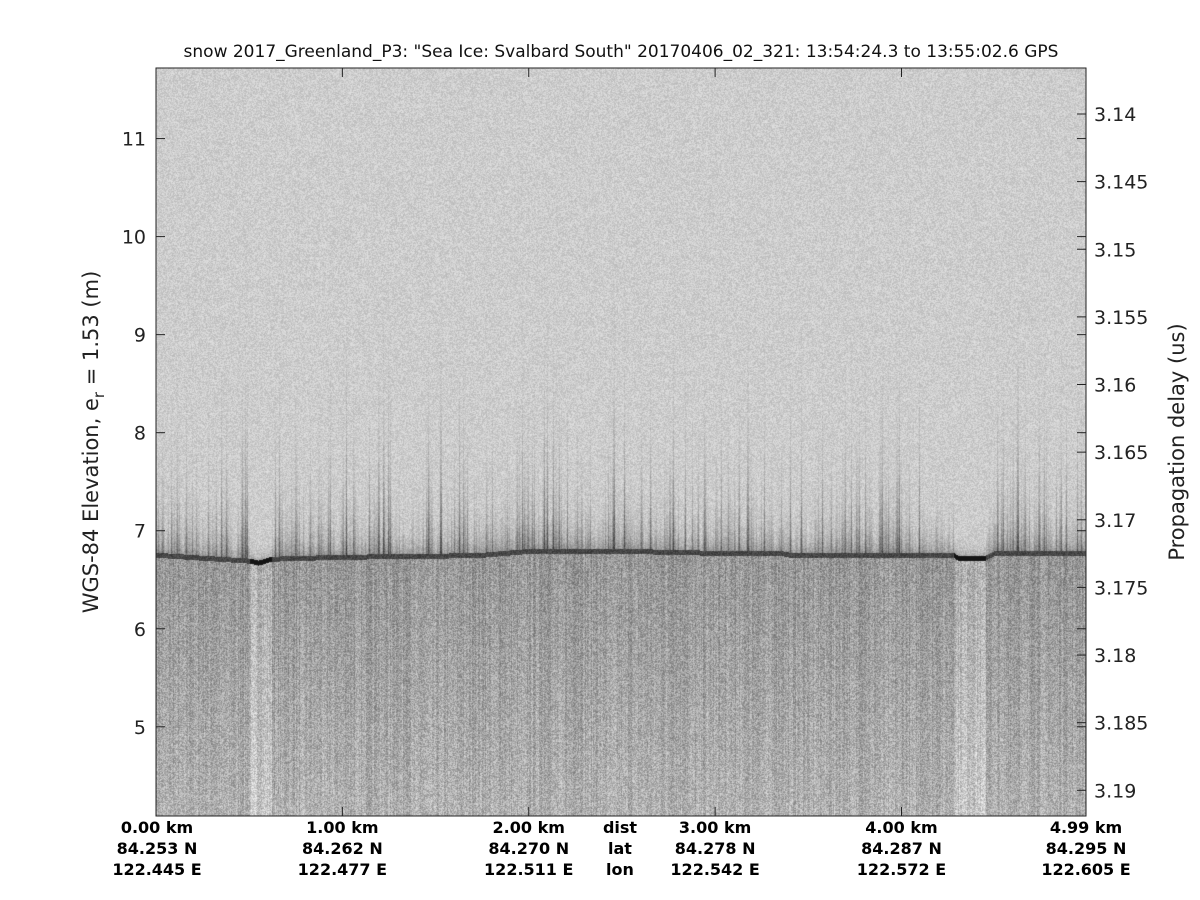  I want to click on x-tick-label: 2.00 km 84.270 N 122.511 E, so click(528, 848).